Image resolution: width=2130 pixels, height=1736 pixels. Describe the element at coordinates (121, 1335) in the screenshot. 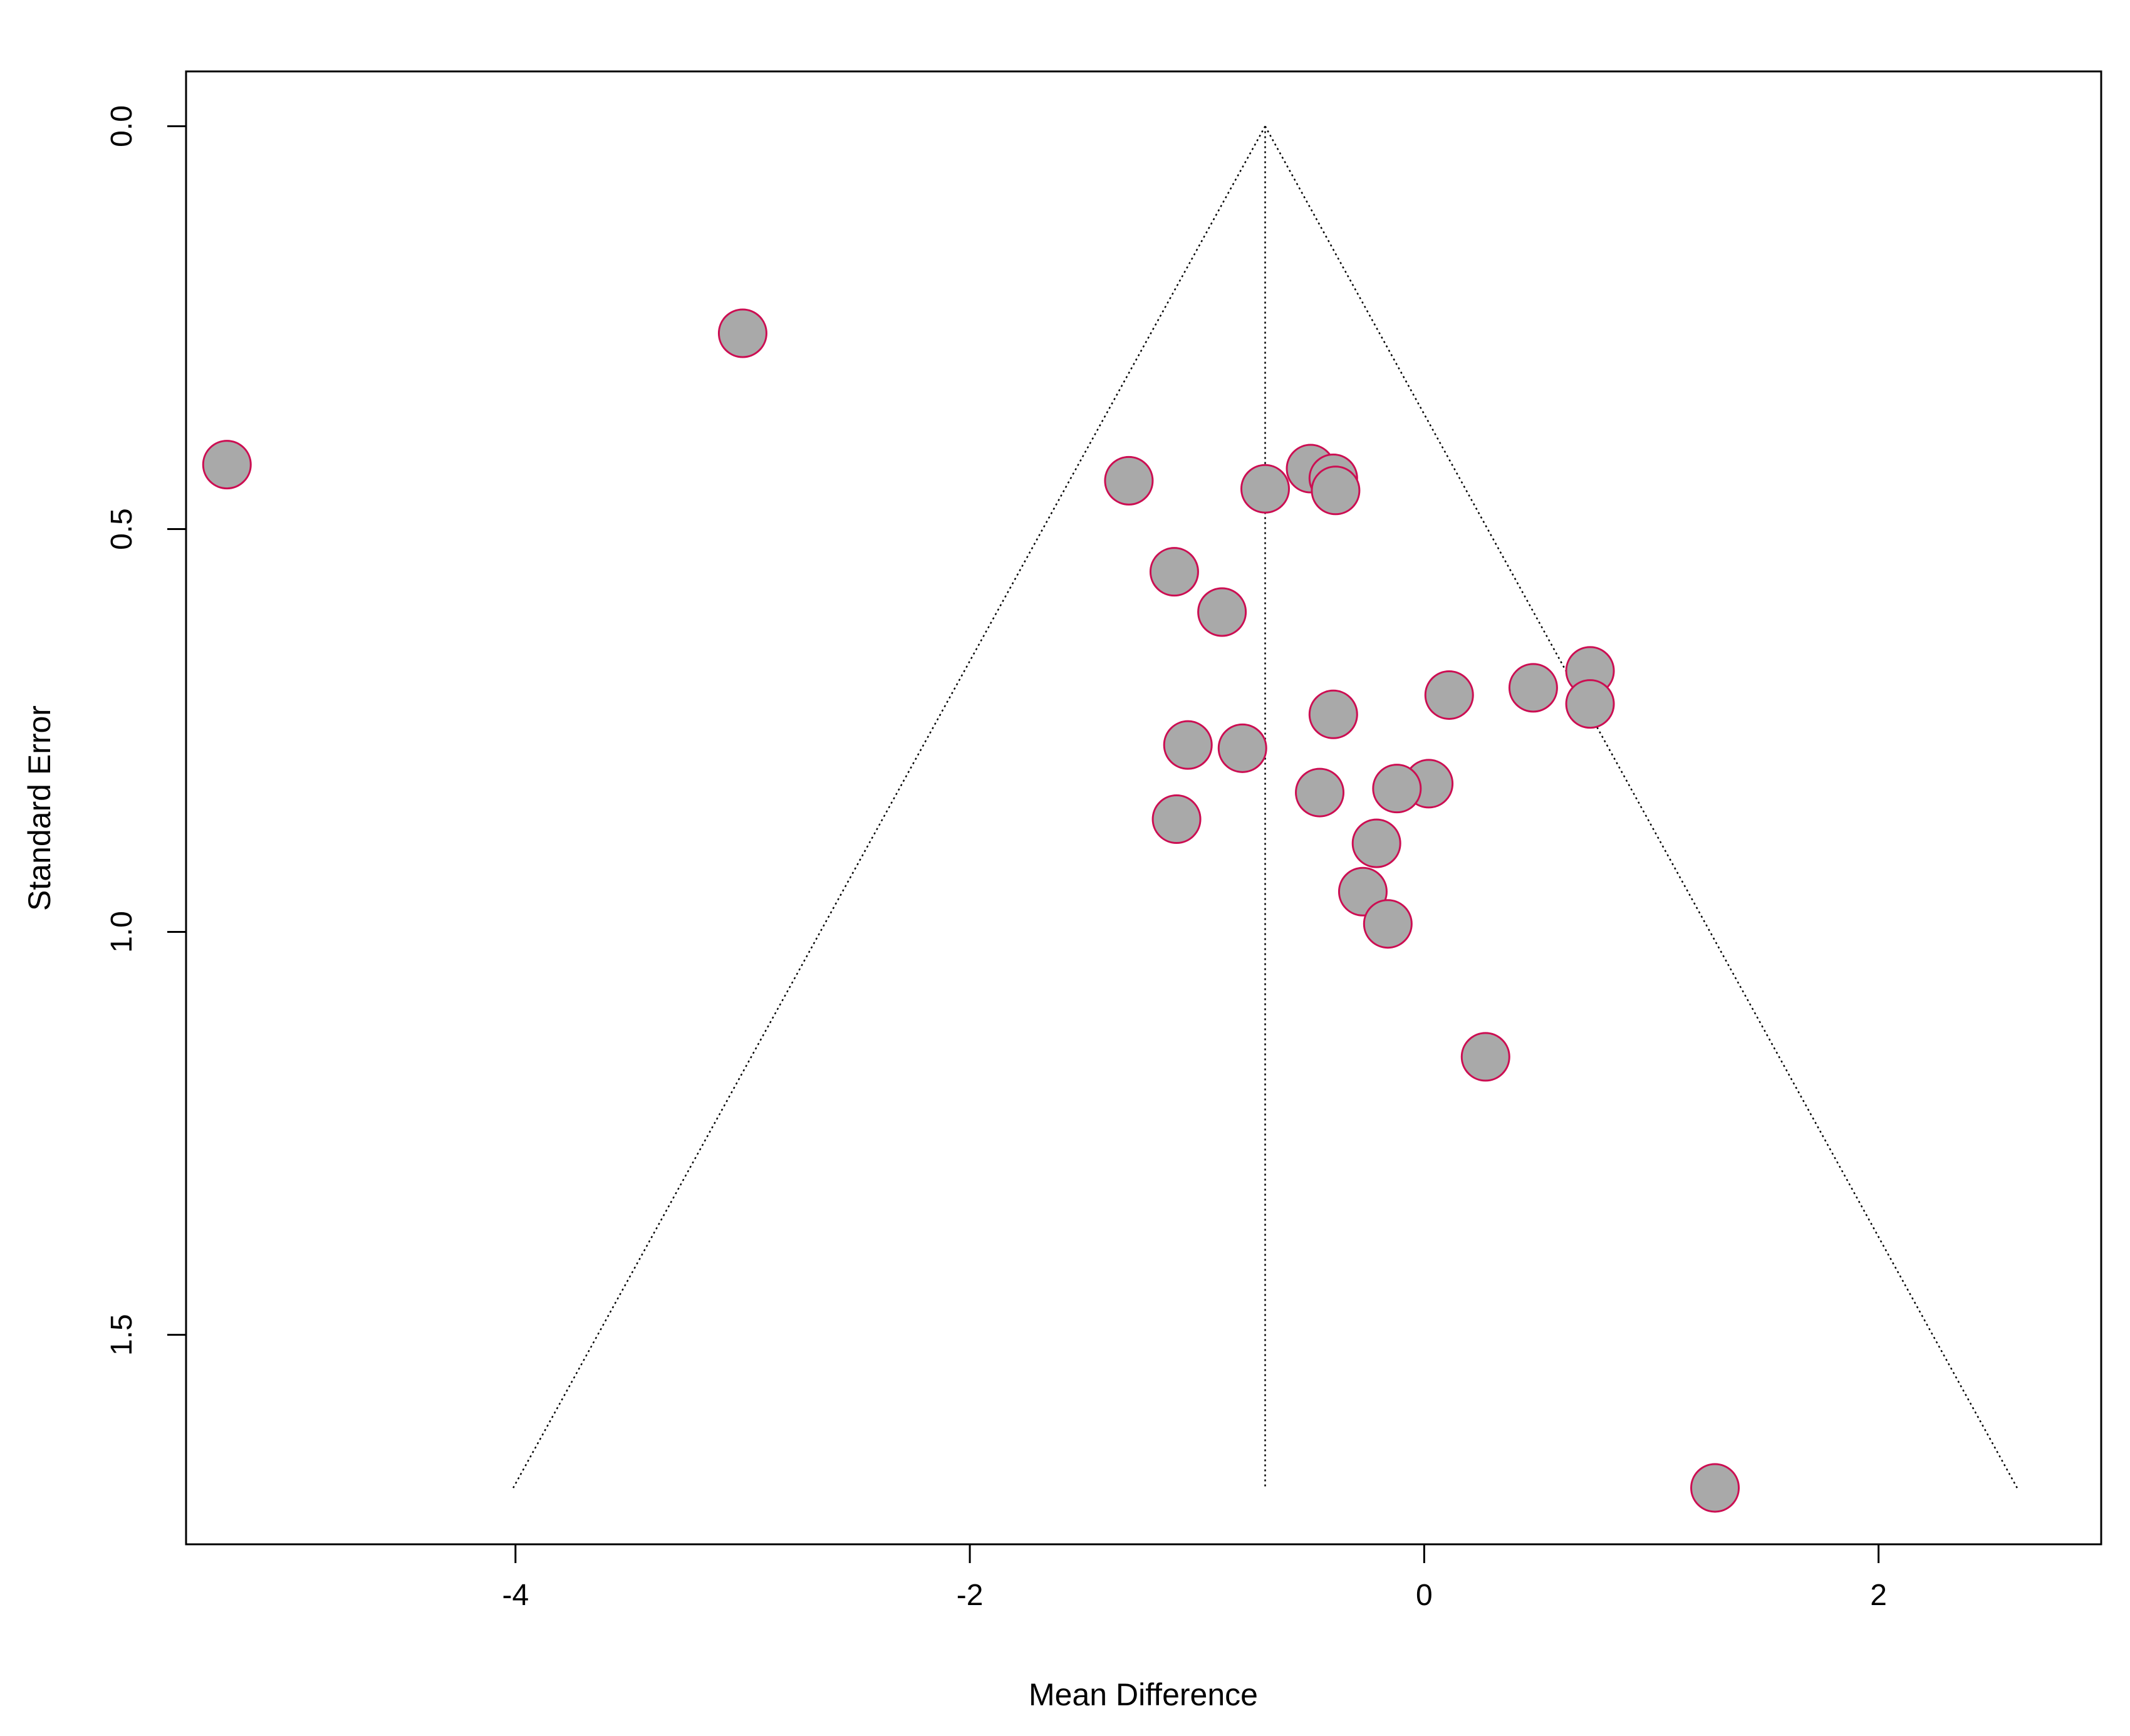

I see `y-tick-label: 1.5` at that location.